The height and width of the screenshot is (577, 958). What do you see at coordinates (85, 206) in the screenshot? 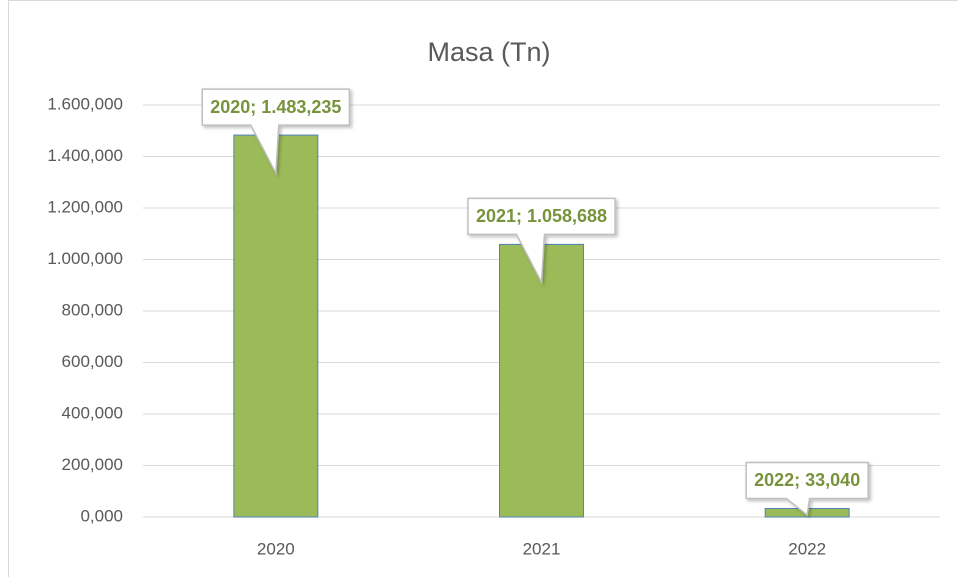
I see `y-tick-label: 1.200,000` at bounding box center [85, 206].